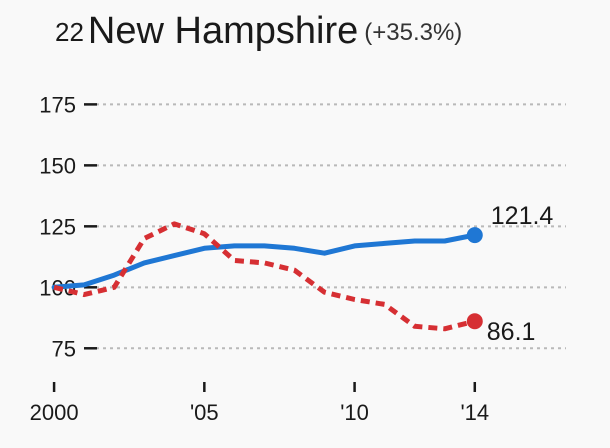 The image size is (610, 448). Describe the element at coordinates (54, 412) in the screenshot. I see `x-tick-label-2000: 2000` at that location.